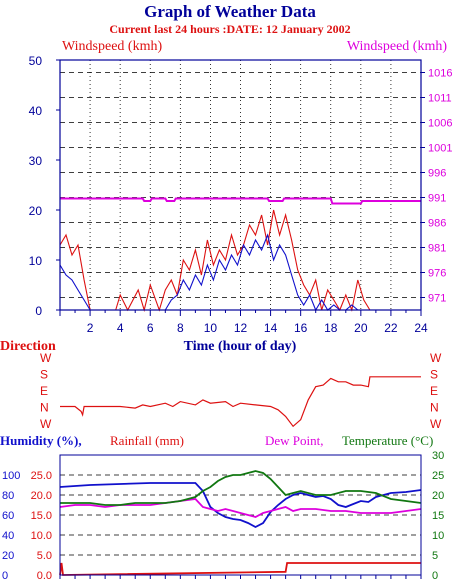 This screenshot has width=461, height=585. Describe the element at coordinates (8, 516) in the screenshot. I see `humidity-tick-label: 60` at that location.